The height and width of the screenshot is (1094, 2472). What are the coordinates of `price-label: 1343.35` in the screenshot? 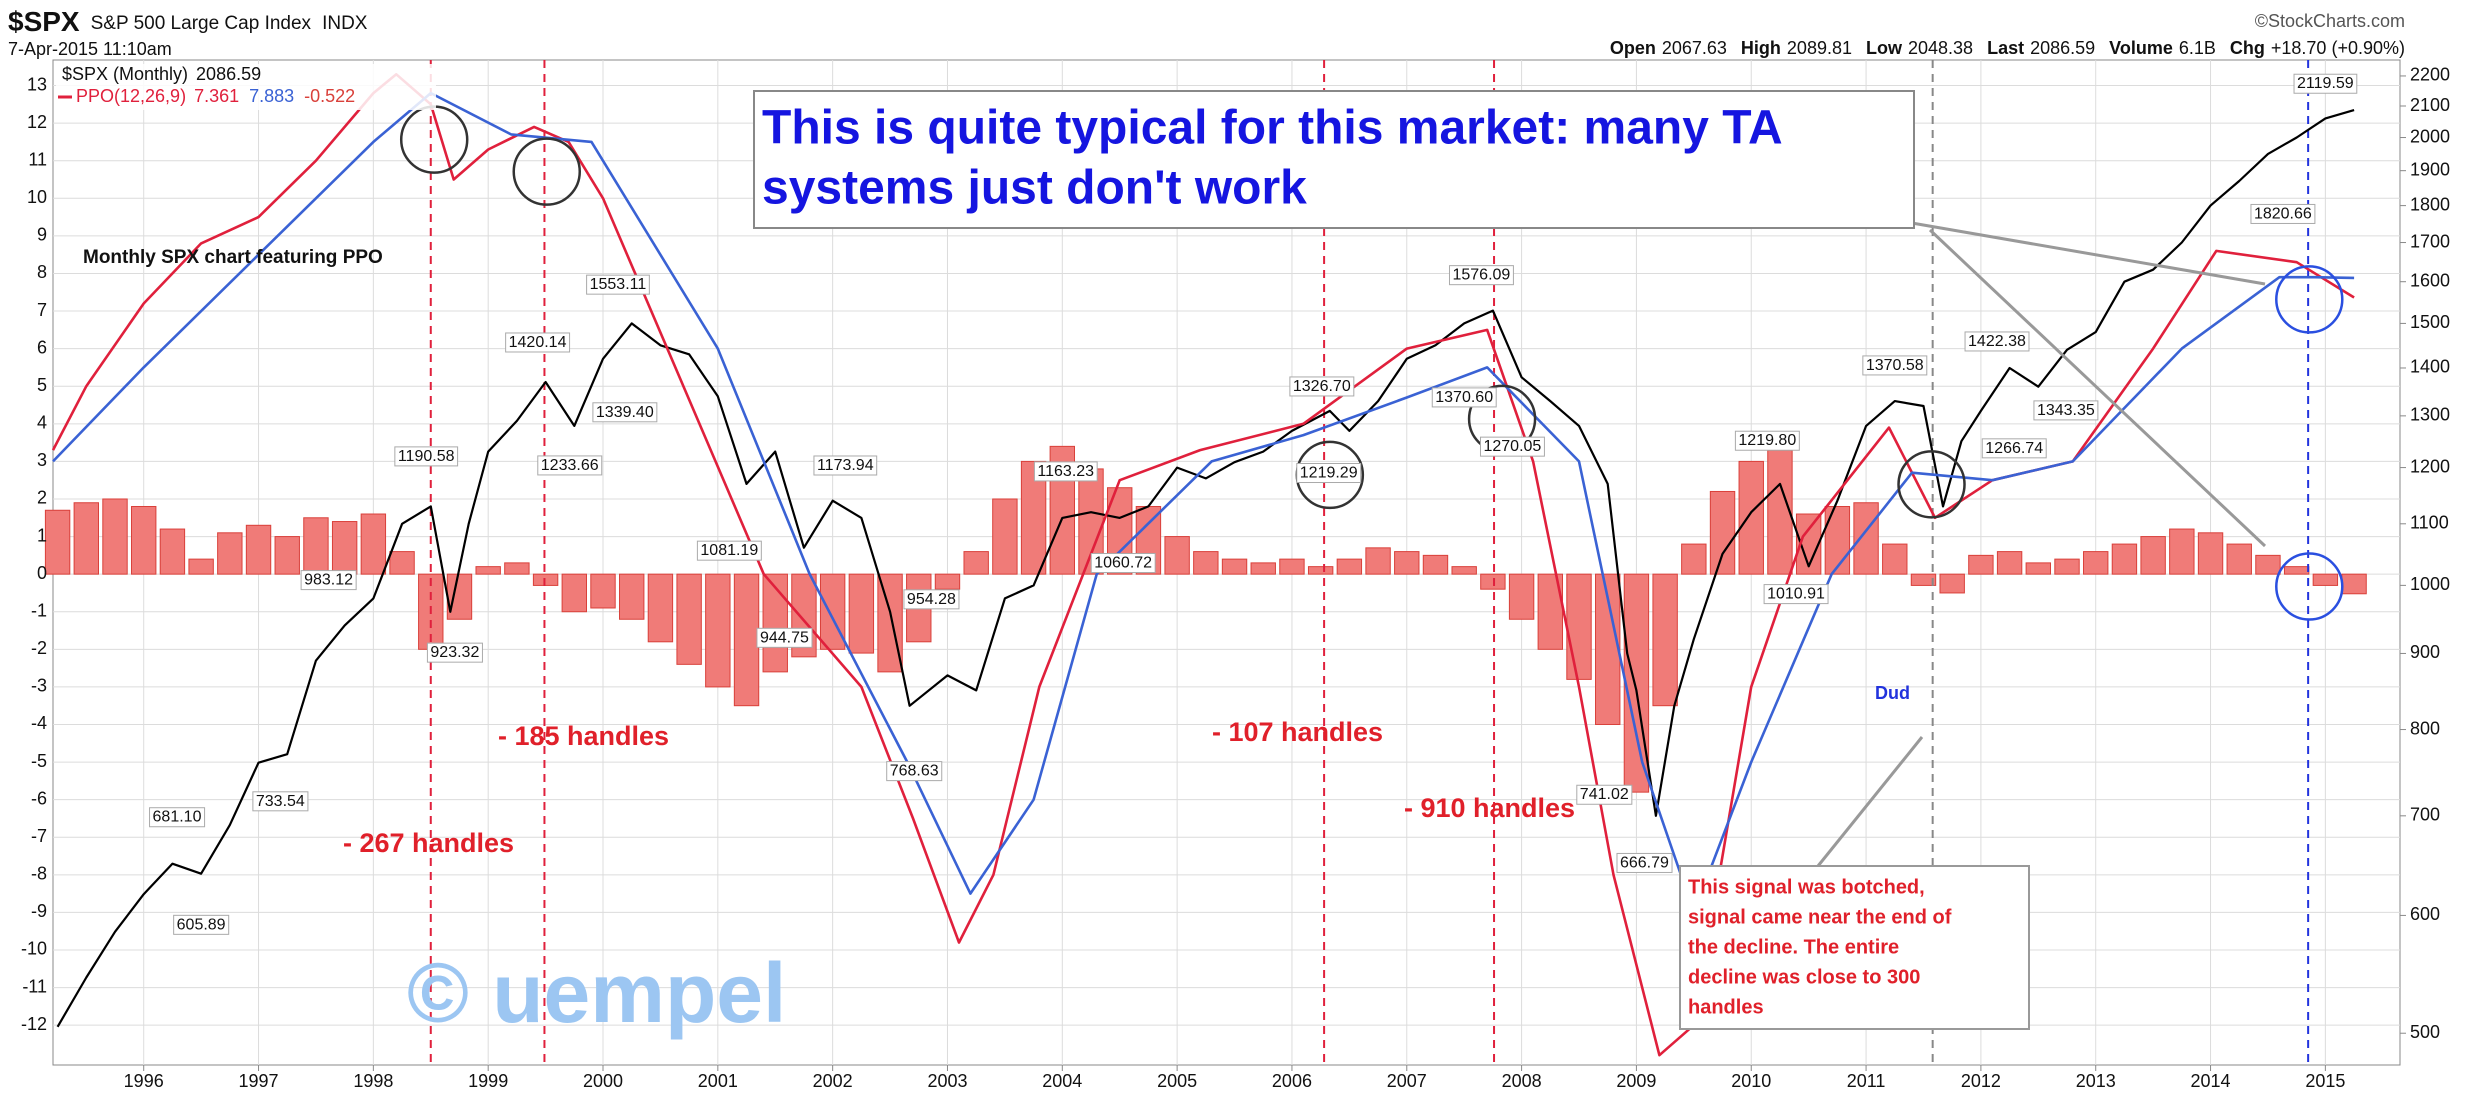 It's located at (2066, 410).